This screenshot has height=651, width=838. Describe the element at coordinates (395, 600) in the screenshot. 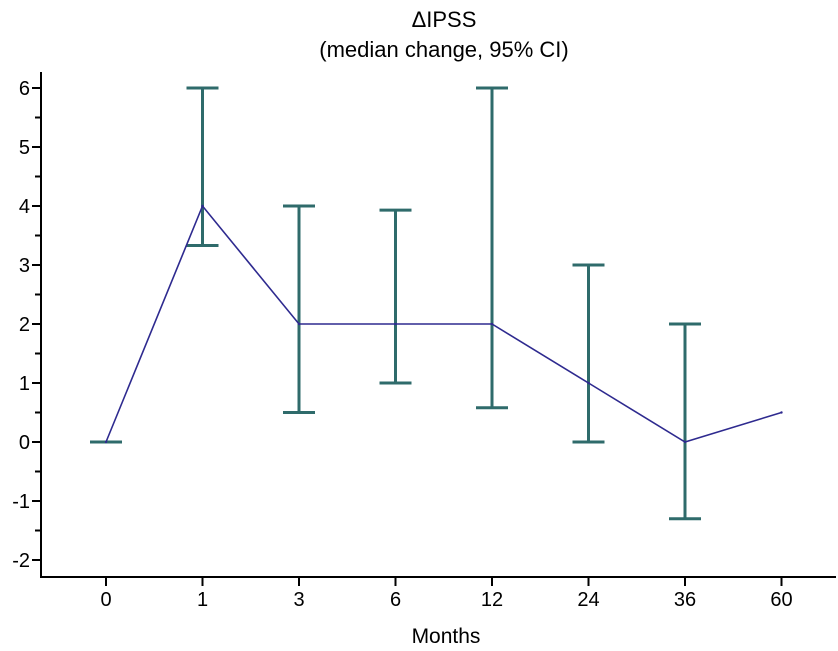

I see `x-tick-label: 6` at that location.